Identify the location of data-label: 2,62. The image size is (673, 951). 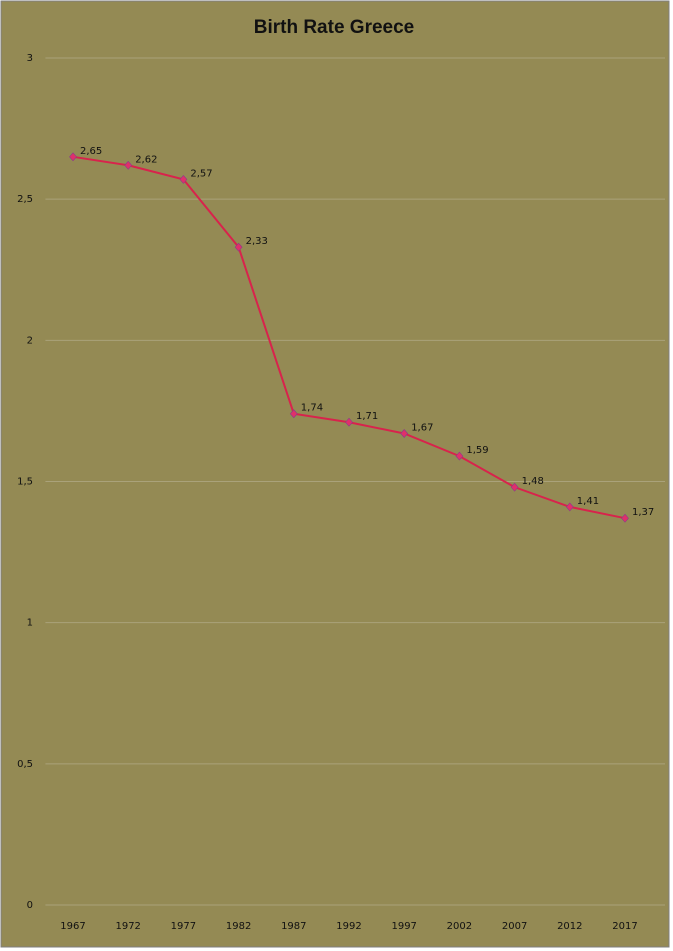
(146, 159).